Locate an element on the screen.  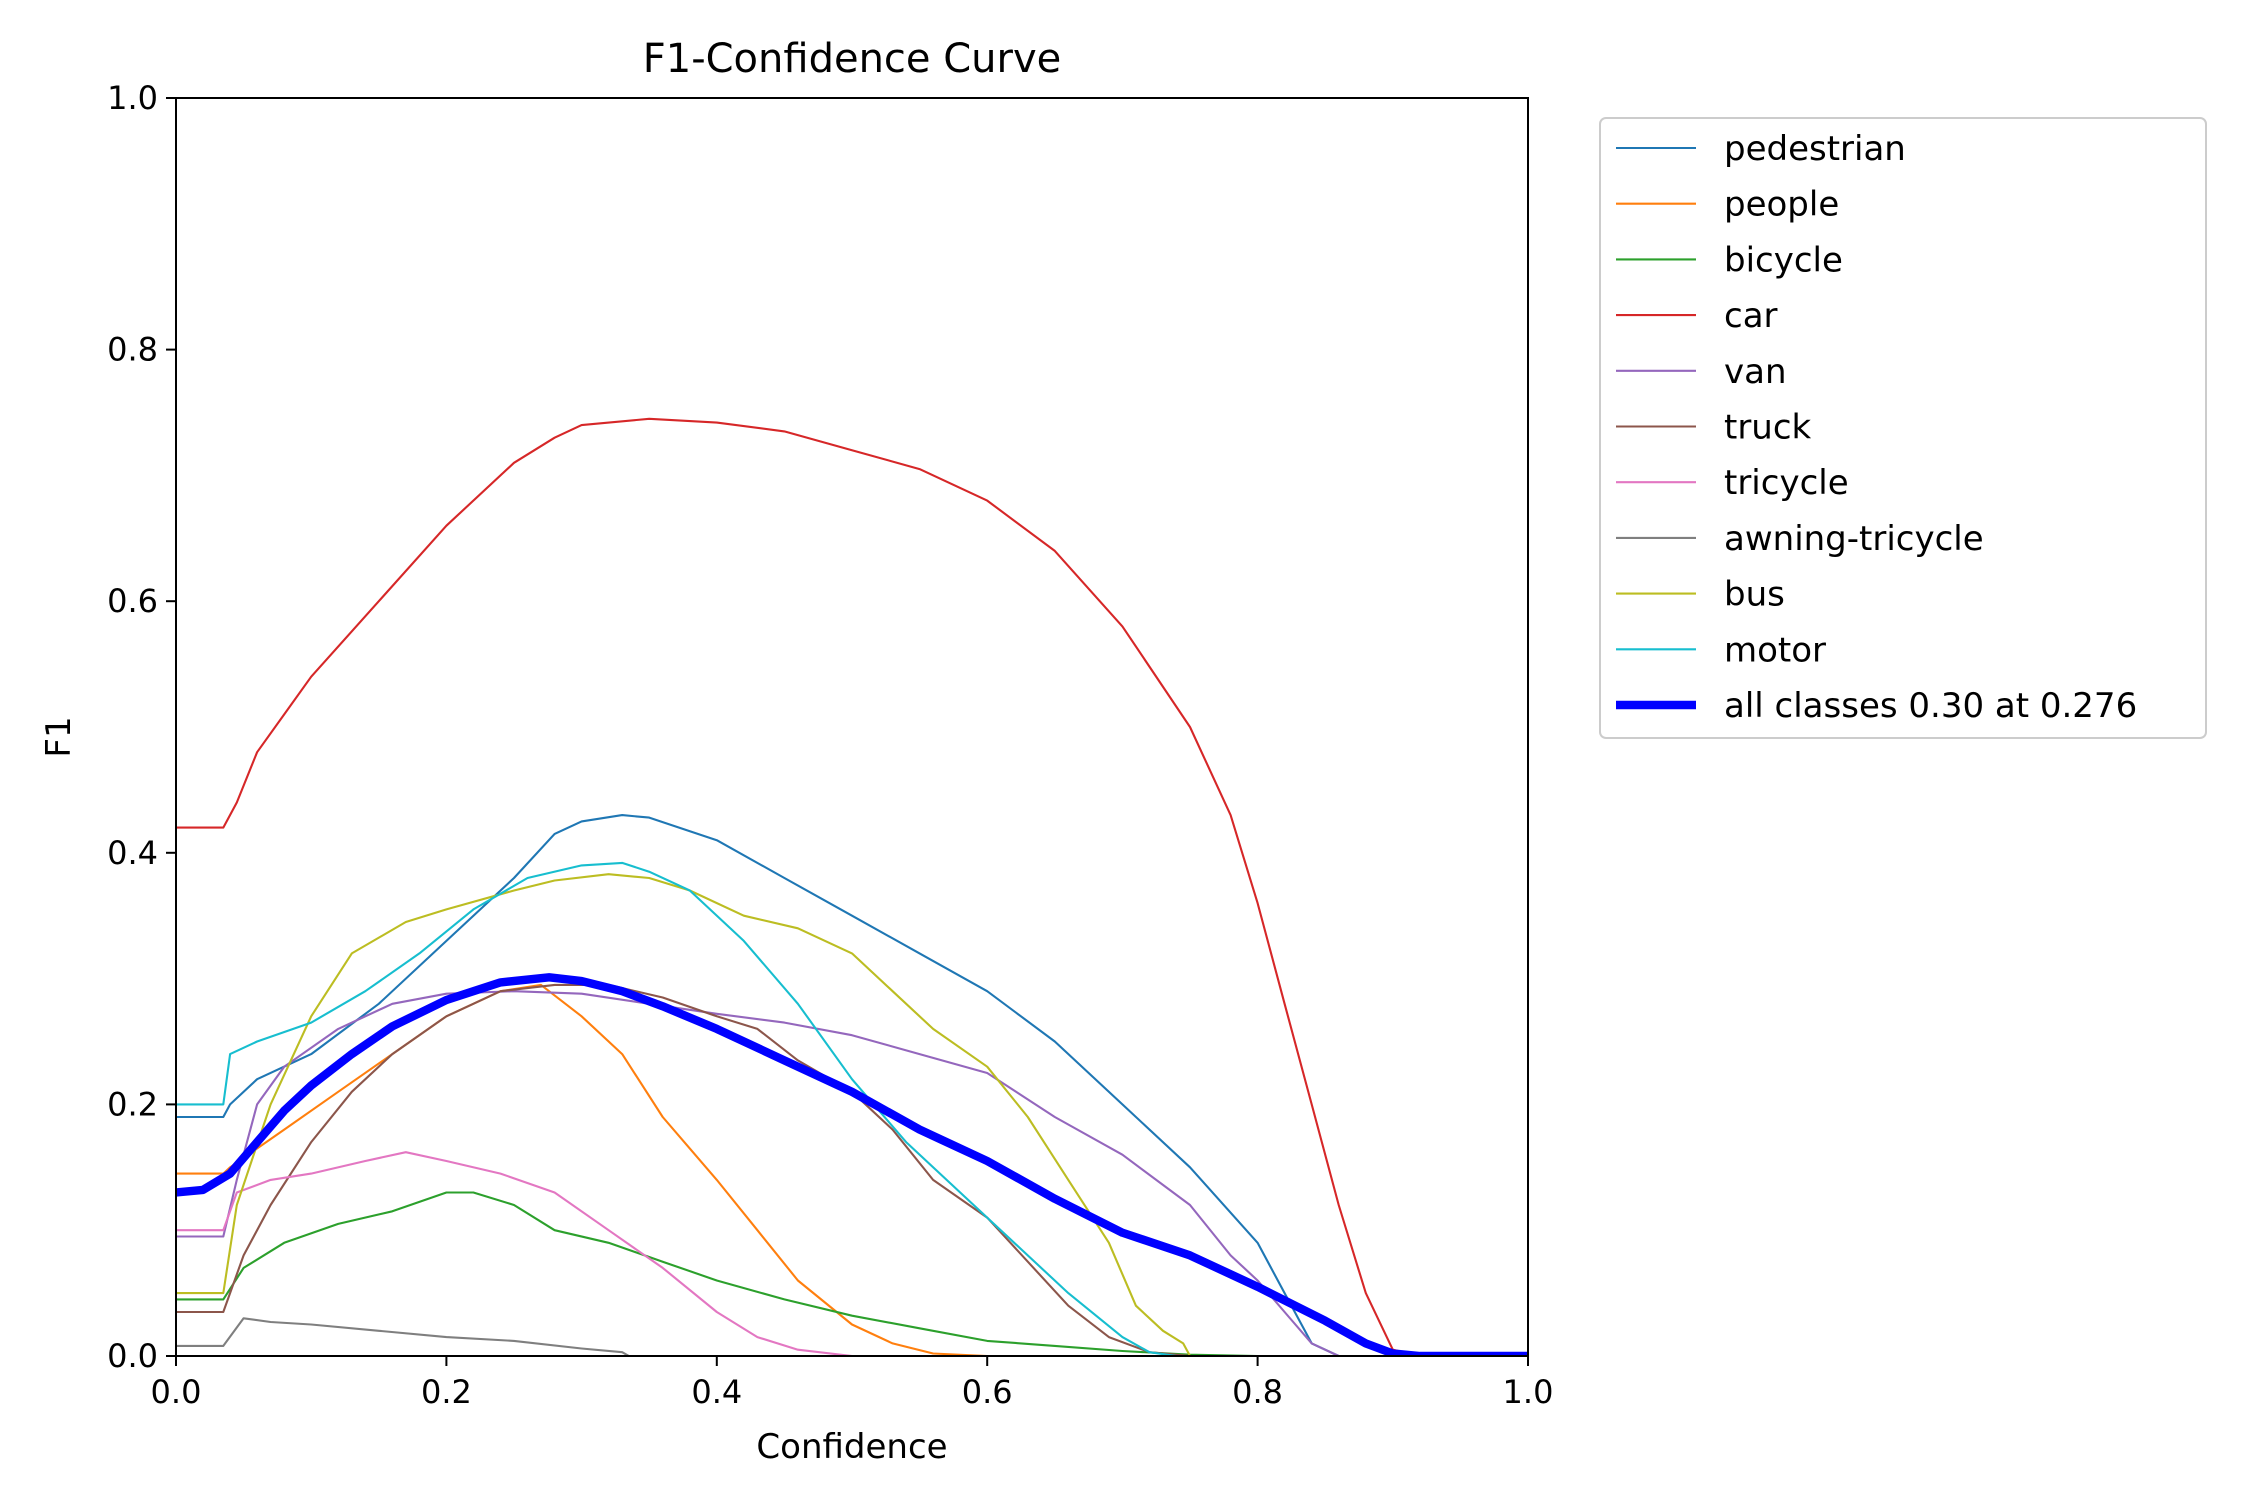
y-tick-label: 0.0 is located at coordinates (132, 1356).